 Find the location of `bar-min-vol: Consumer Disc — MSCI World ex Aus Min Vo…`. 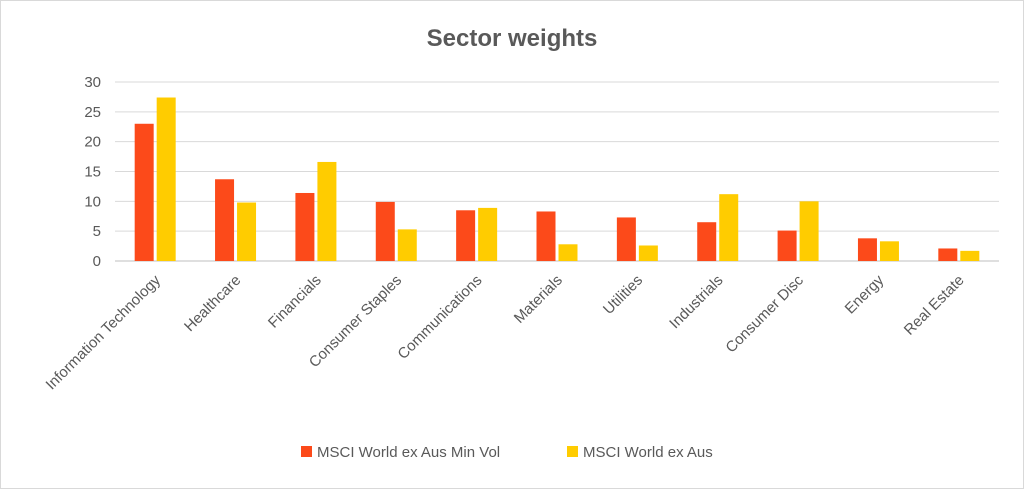

bar-min-vol: Consumer Disc — MSCI World ex Aus Min Vo… is located at coordinates (787, 245).